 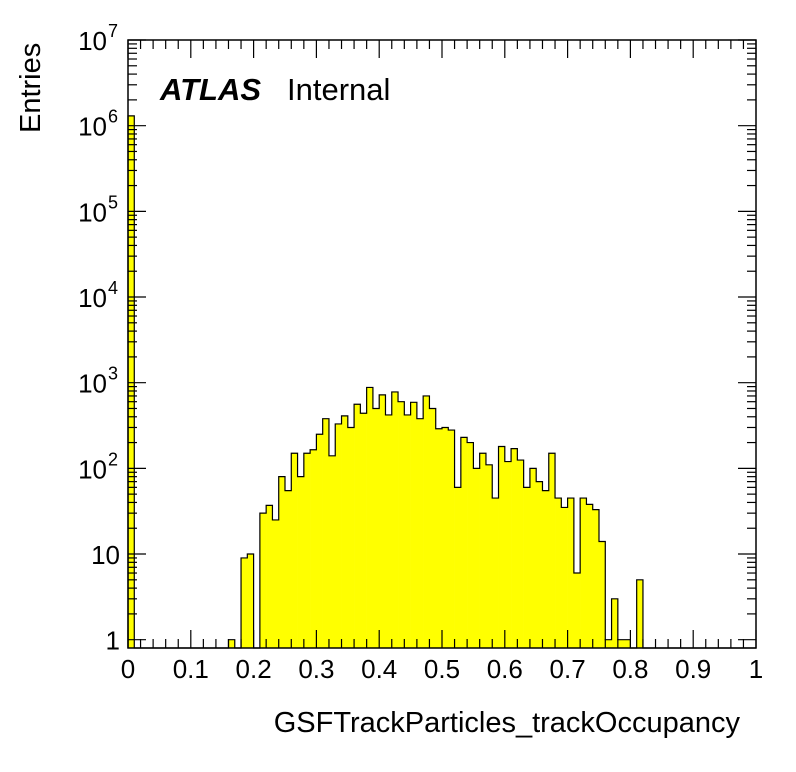 What do you see at coordinates (316, 669) in the screenshot?
I see `x-tick-label: 0.3` at bounding box center [316, 669].